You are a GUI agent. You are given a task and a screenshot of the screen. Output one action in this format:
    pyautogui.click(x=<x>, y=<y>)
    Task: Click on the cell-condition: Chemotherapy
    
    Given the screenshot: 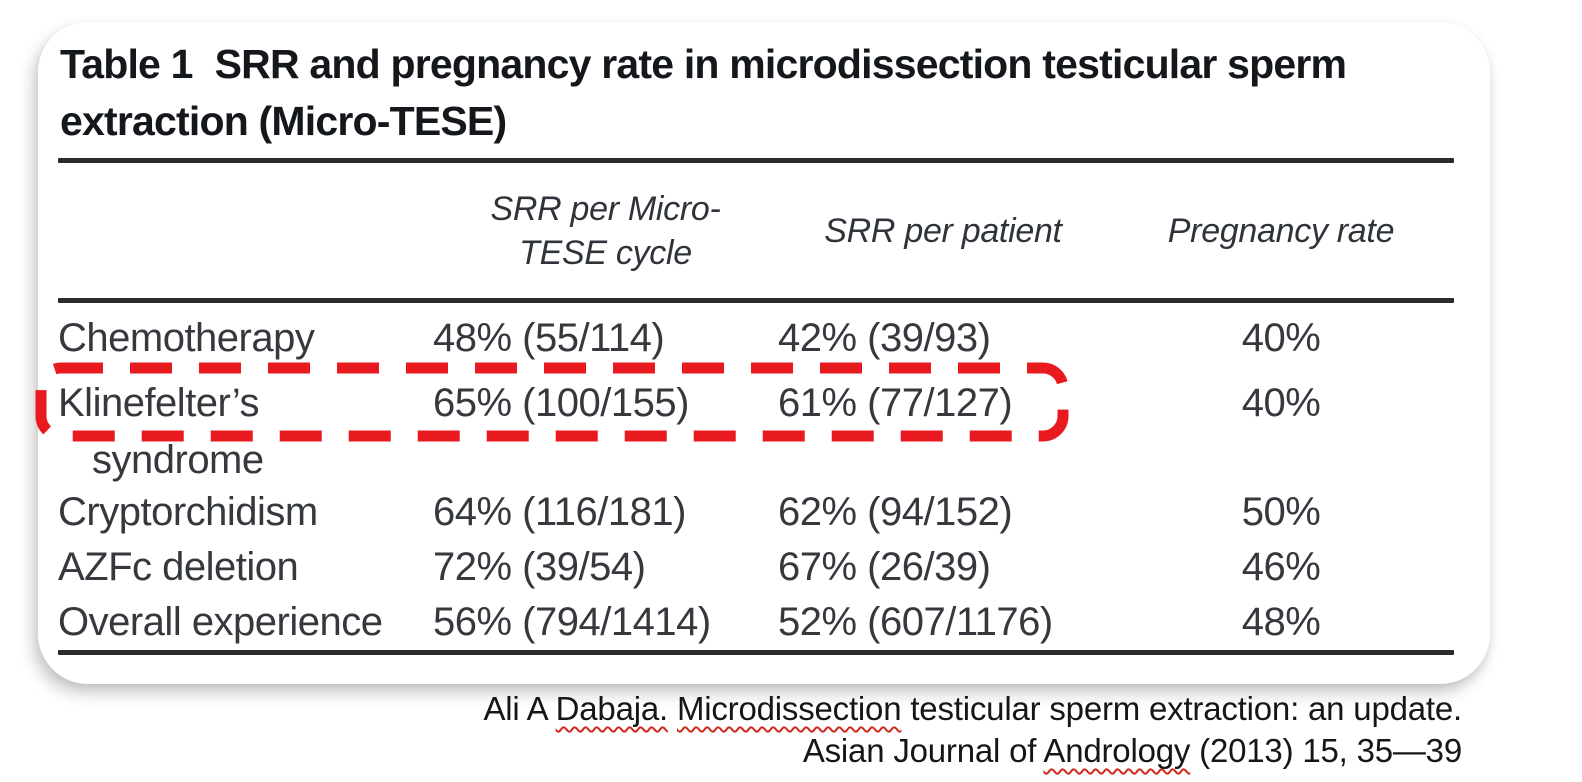 What is the action you would take?
    pyautogui.click(x=186, y=338)
    